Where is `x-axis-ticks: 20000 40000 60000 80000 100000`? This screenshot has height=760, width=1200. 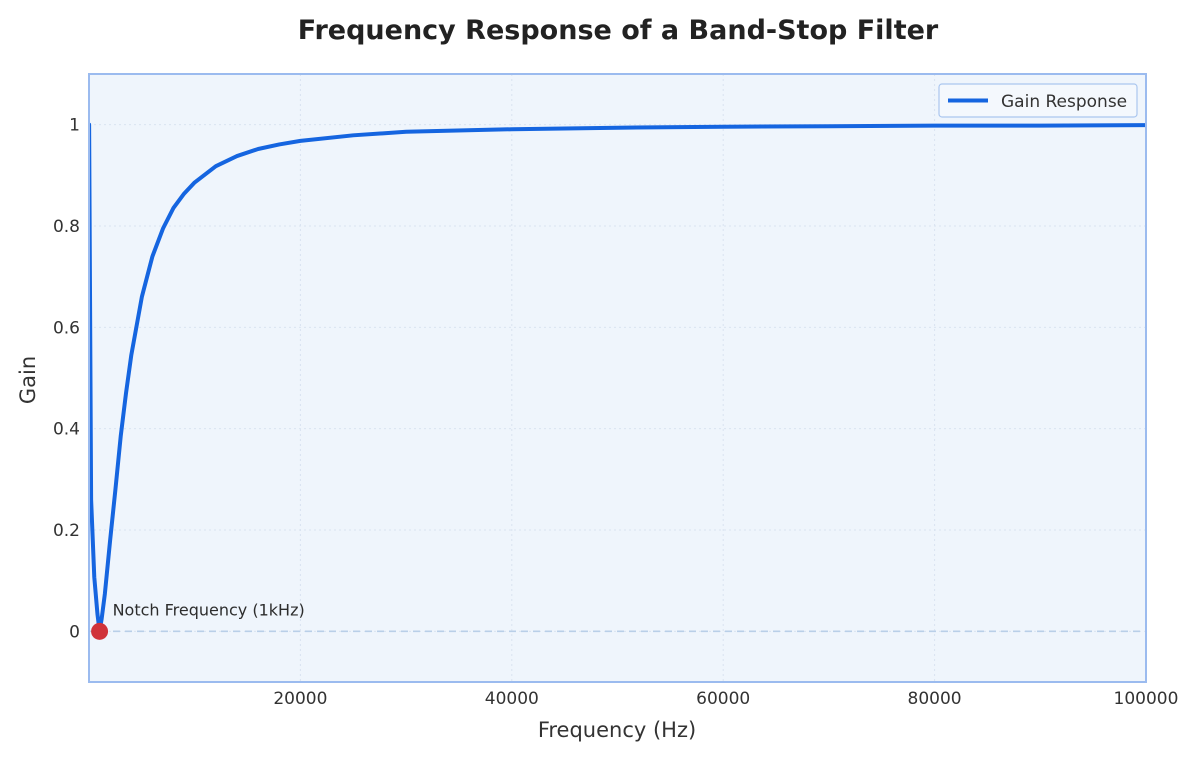 x-axis-ticks: 20000 40000 60000 80000 100000 is located at coordinates (725, 699).